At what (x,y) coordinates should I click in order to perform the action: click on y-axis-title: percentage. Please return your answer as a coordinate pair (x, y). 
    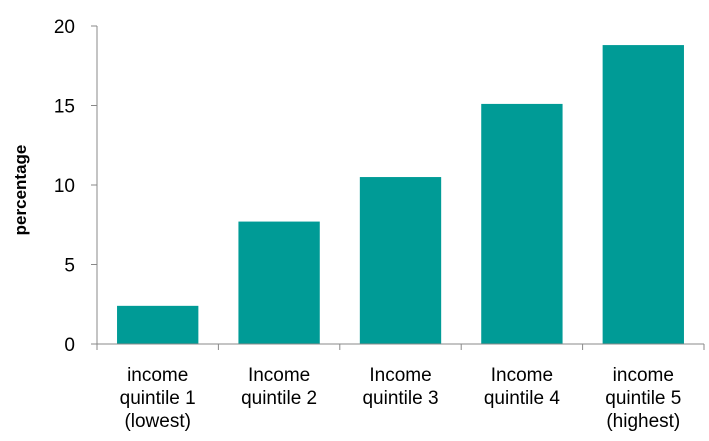
    Looking at the image, I should click on (20, 190).